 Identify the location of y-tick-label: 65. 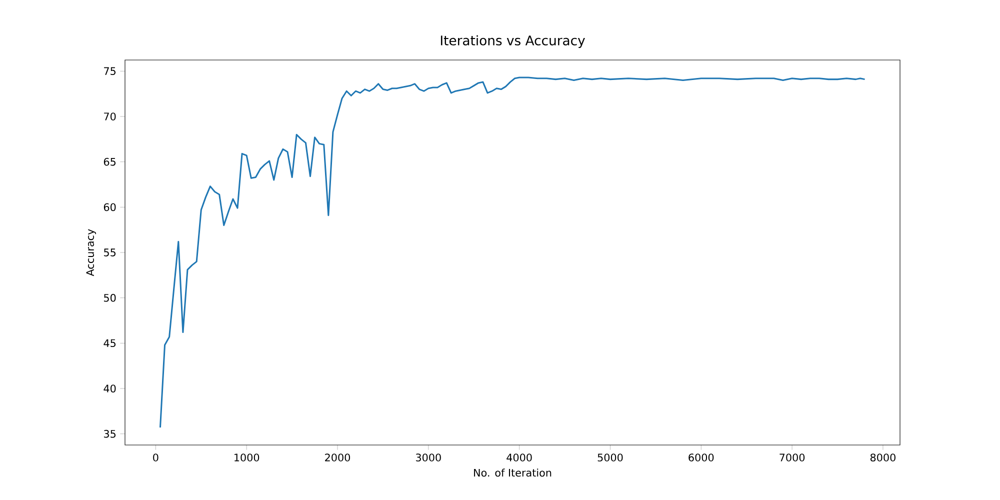
(110, 162).